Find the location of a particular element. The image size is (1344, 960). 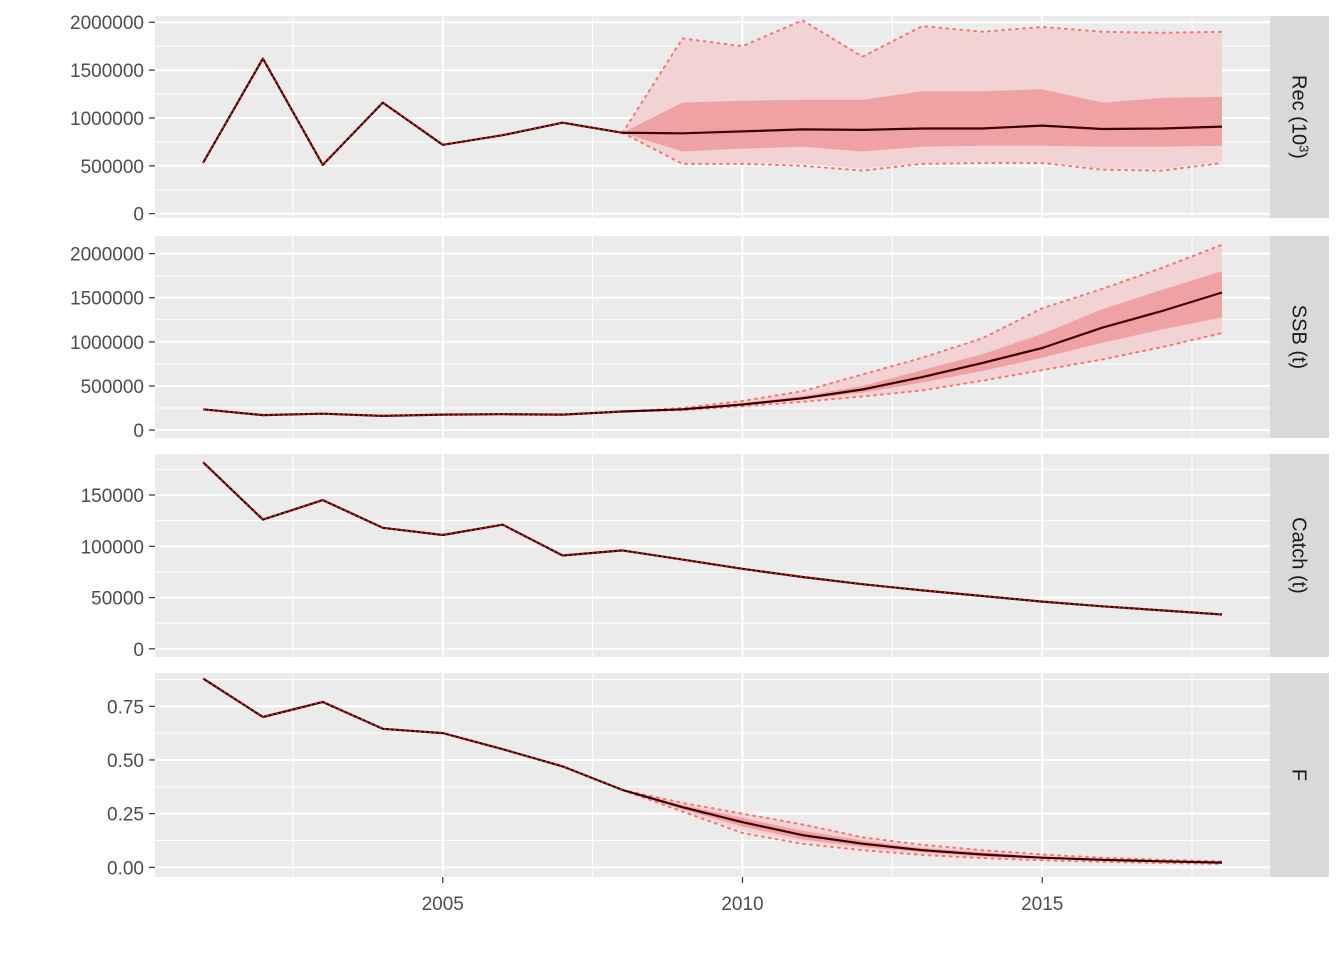

facet-strip-label: Rec (103) is located at coordinates (1300, 117).